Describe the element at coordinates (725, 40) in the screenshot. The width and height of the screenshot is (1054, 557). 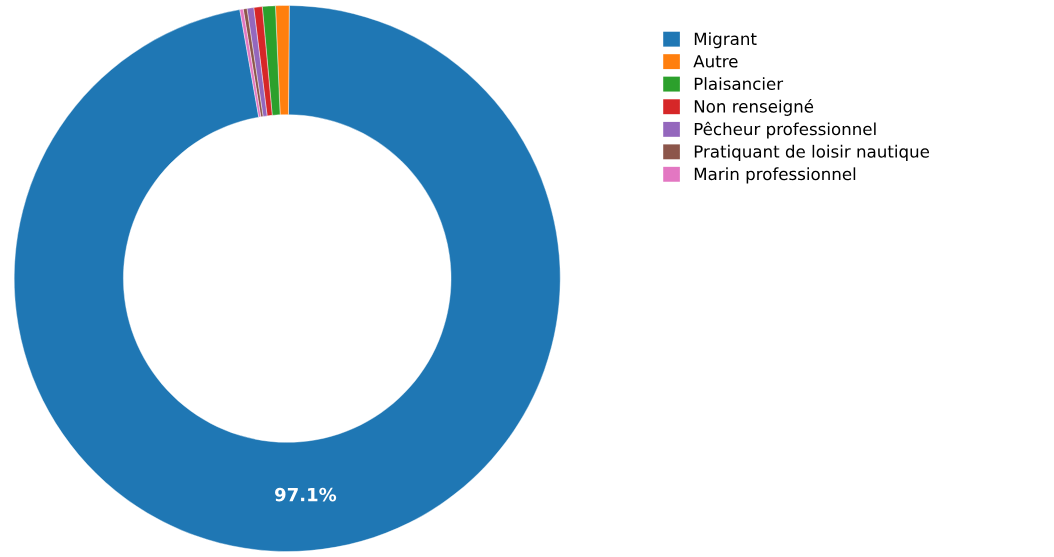
I see `legend-label: Migrant` at that location.